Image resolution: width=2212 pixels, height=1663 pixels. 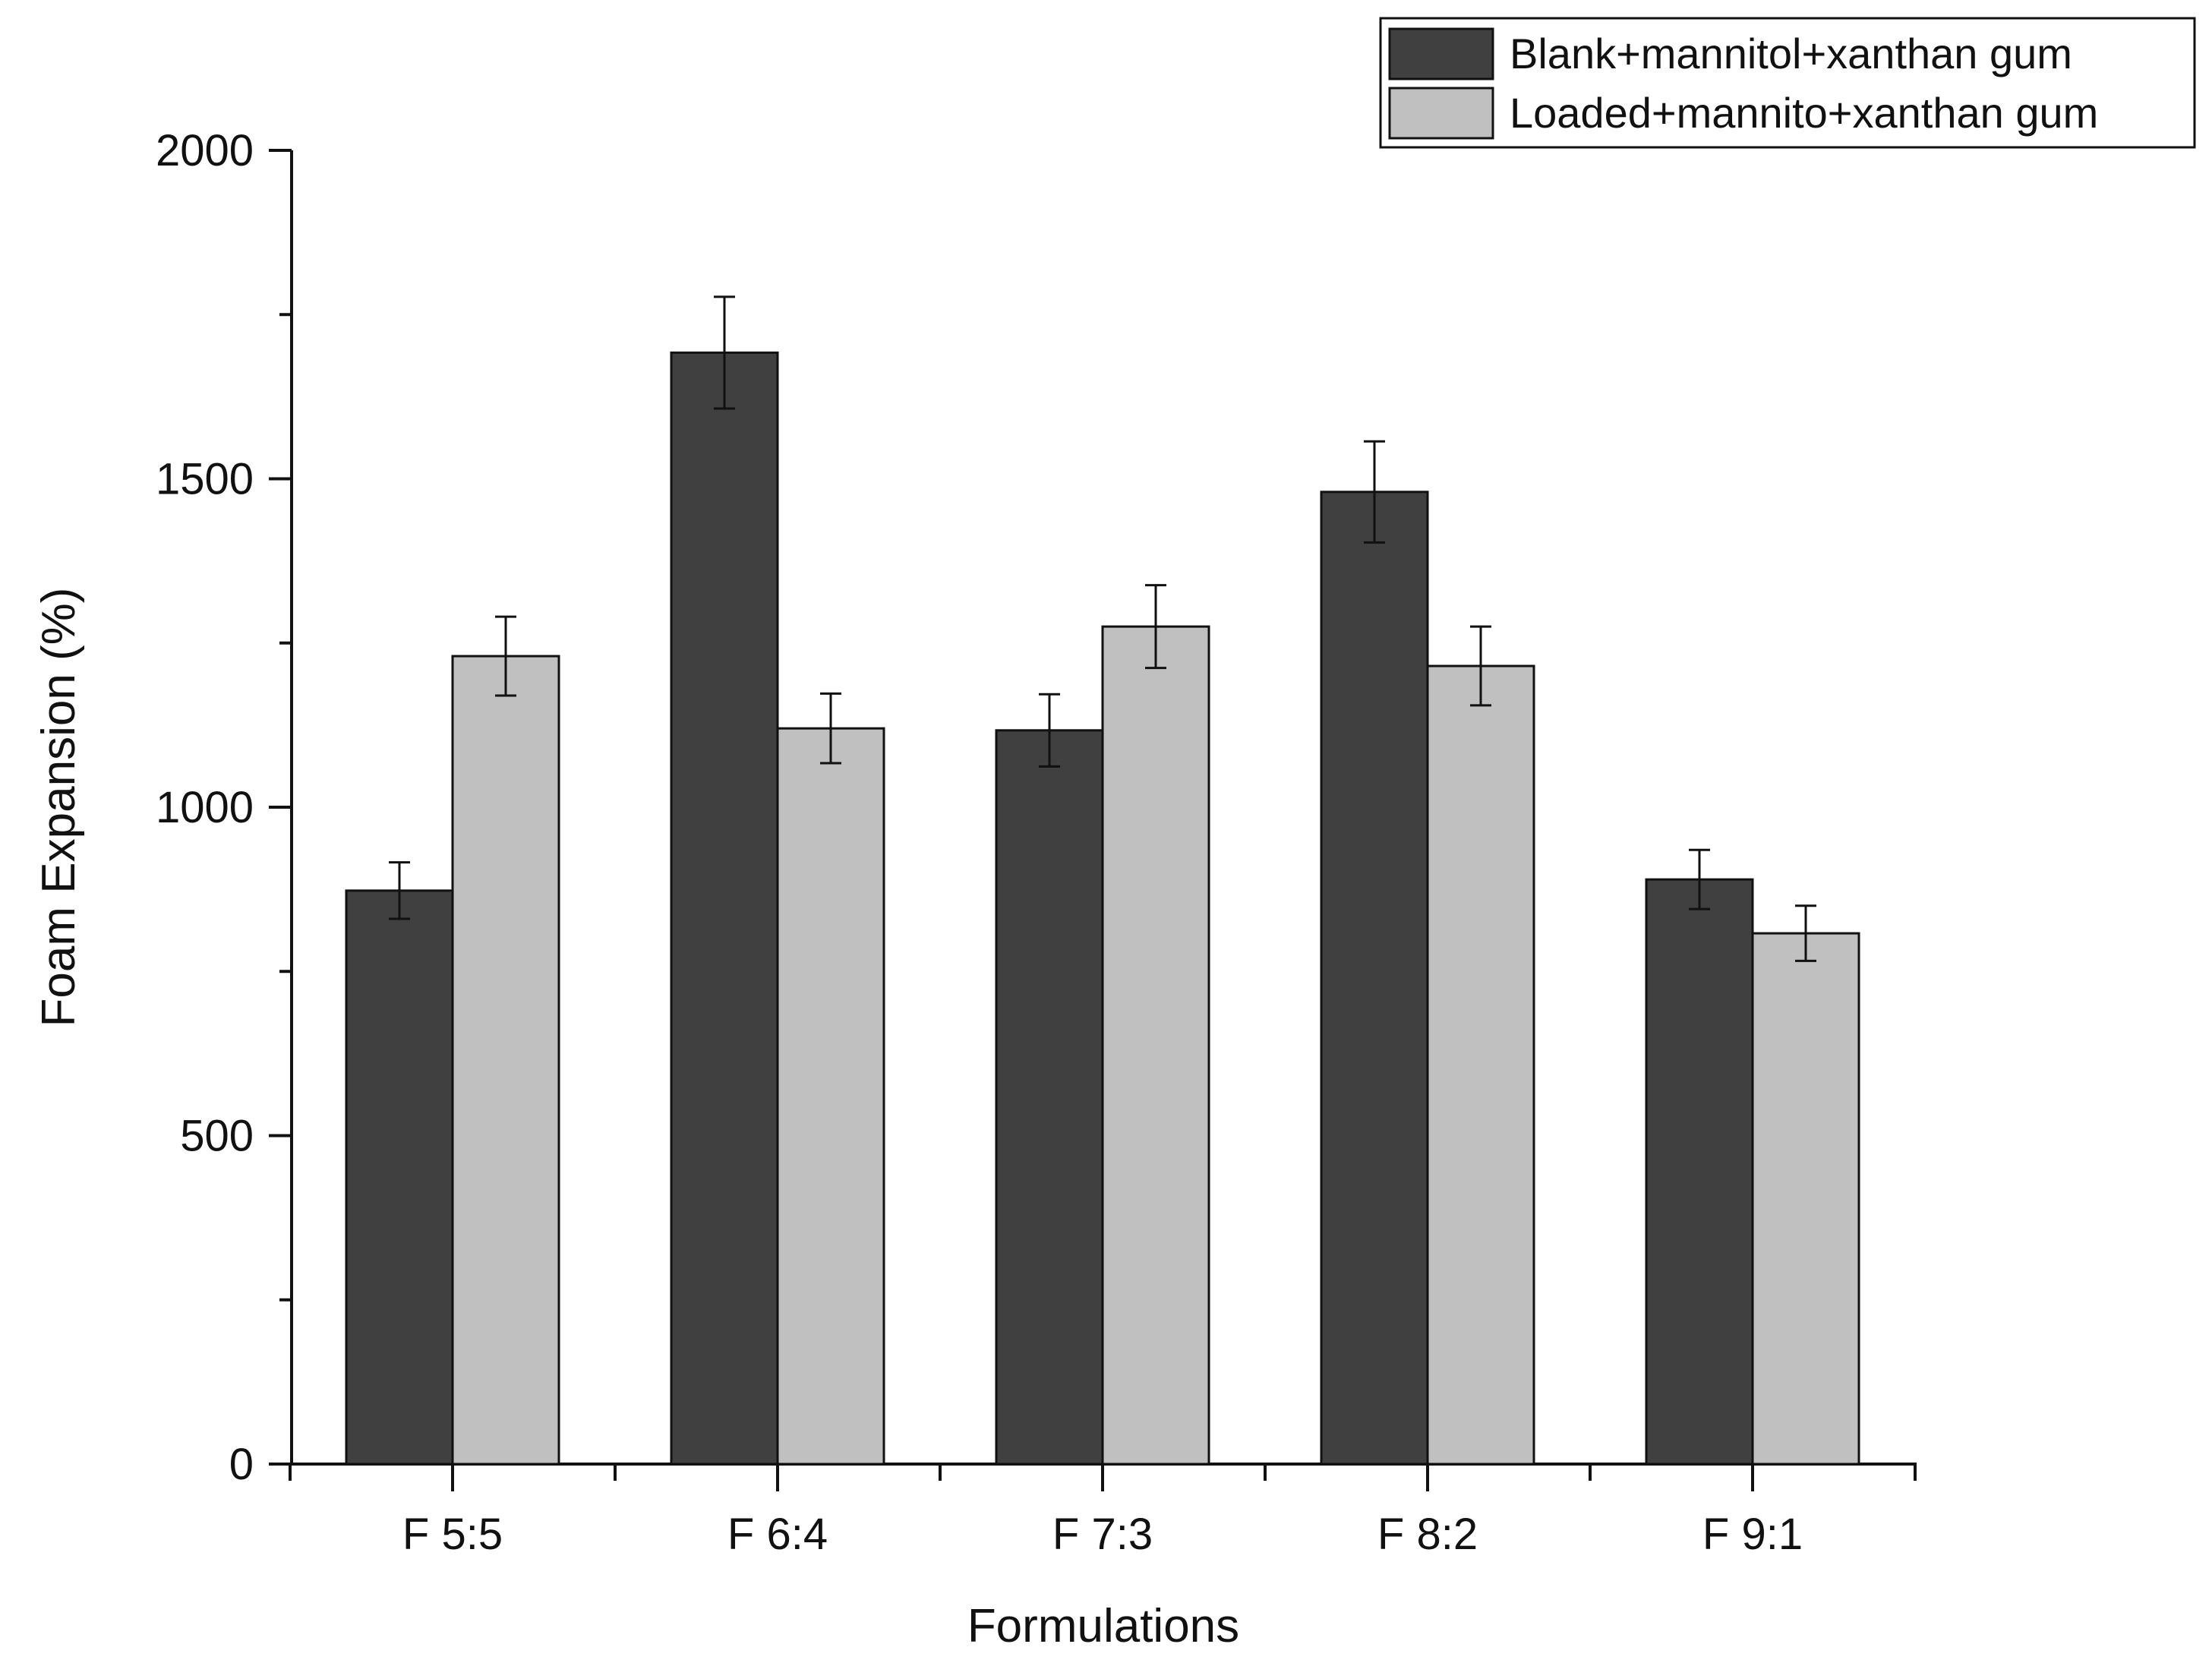 What do you see at coordinates (1441, 114) in the screenshot?
I see `legend-swatch-loaded` at bounding box center [1441, 114].